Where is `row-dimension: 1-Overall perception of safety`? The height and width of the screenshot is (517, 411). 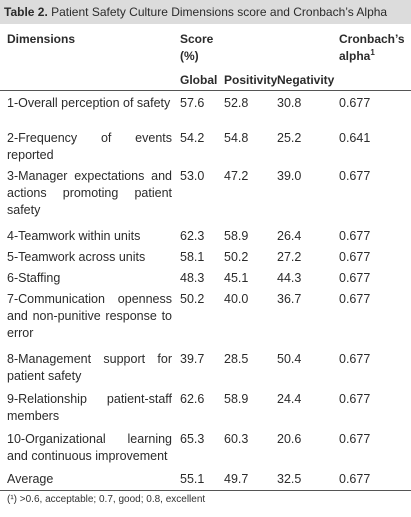
row-dimension: 1-Overall perception of safety is located at coordinates (89, 103).